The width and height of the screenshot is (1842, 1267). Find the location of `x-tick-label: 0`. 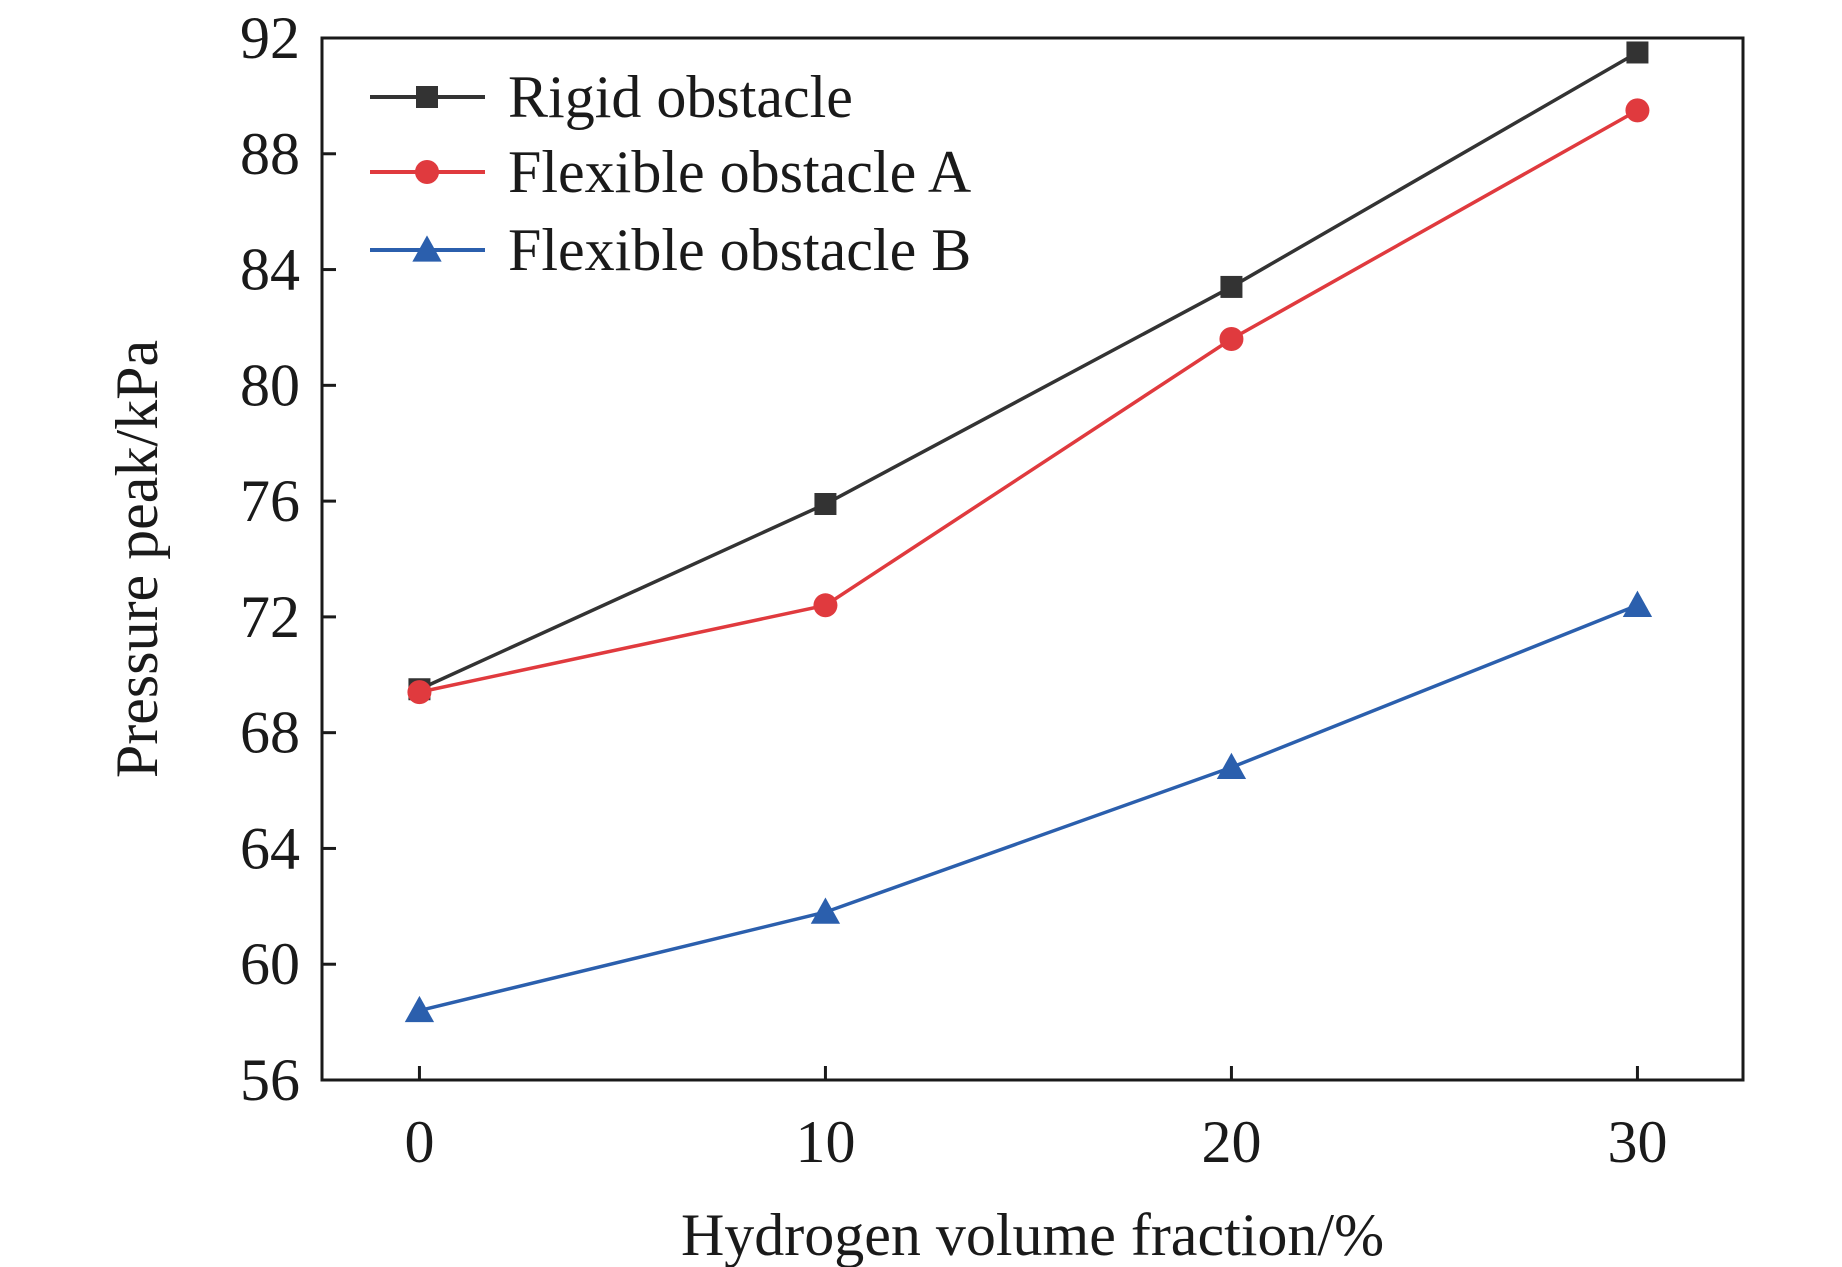

x-tick-label: 0 is located at coordinates (419, 1142).